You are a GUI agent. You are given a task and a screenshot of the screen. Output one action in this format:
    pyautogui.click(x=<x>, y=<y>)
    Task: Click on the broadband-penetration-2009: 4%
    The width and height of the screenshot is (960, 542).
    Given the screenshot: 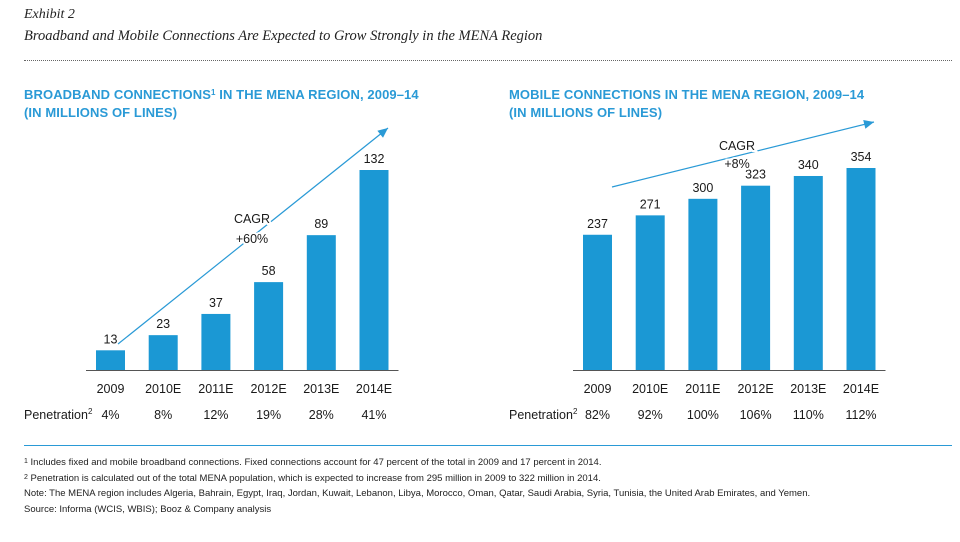 What is the action you would take?
    pyautogui.click(x=110, y=415)
    